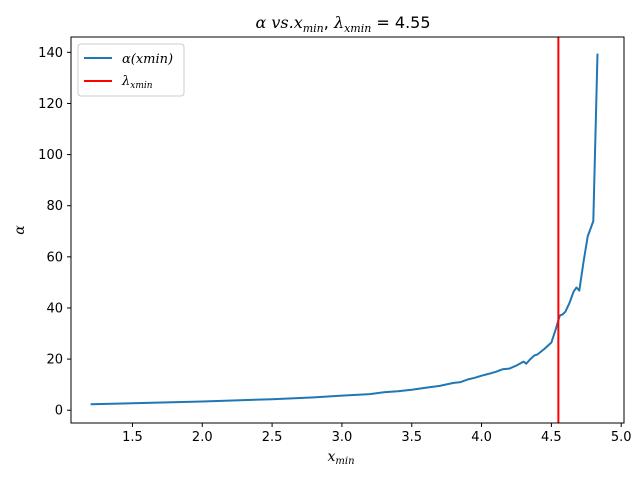  What do you see at coordinates (481, 437) in the screenshot?
I see `x-tick-label: 4.0` at bounding box center [481, 437].